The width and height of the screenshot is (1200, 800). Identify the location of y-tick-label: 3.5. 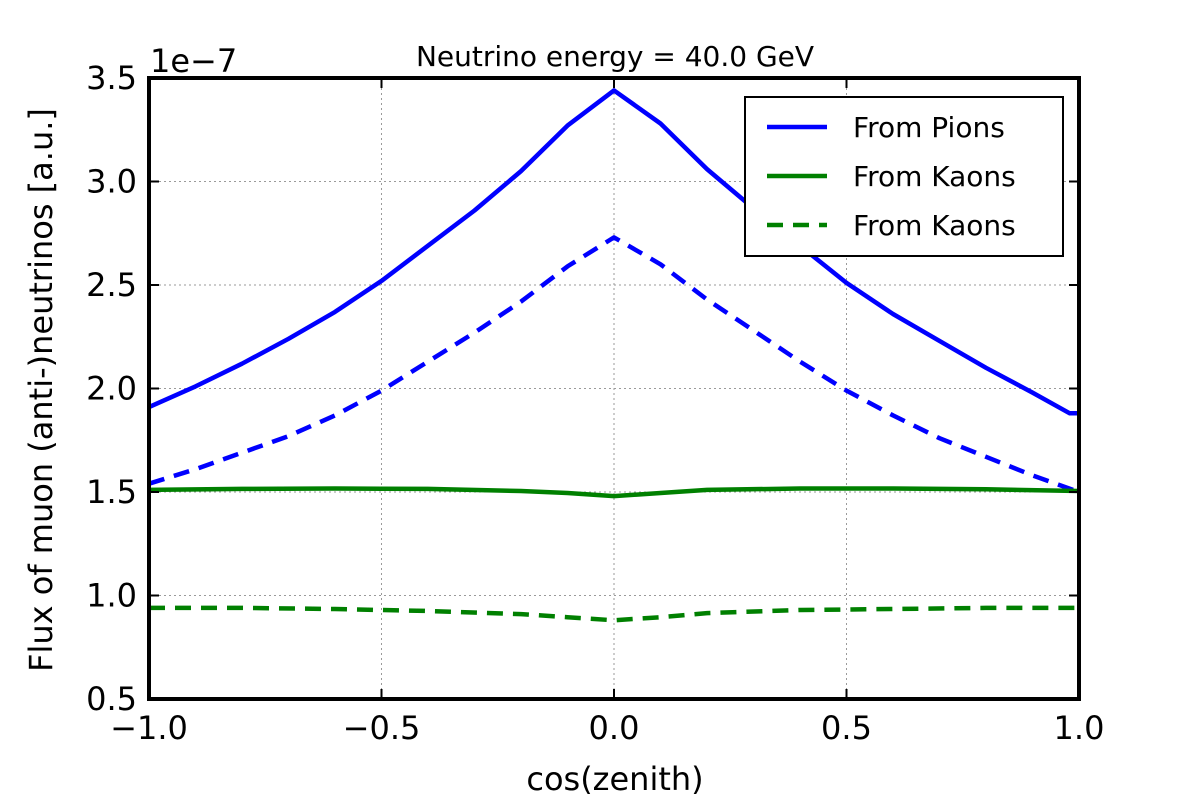
(111, 78).